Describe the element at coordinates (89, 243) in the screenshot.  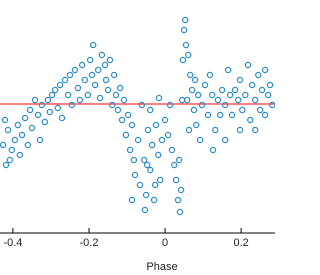
I see `x-tick-label: -0.2` at that location.